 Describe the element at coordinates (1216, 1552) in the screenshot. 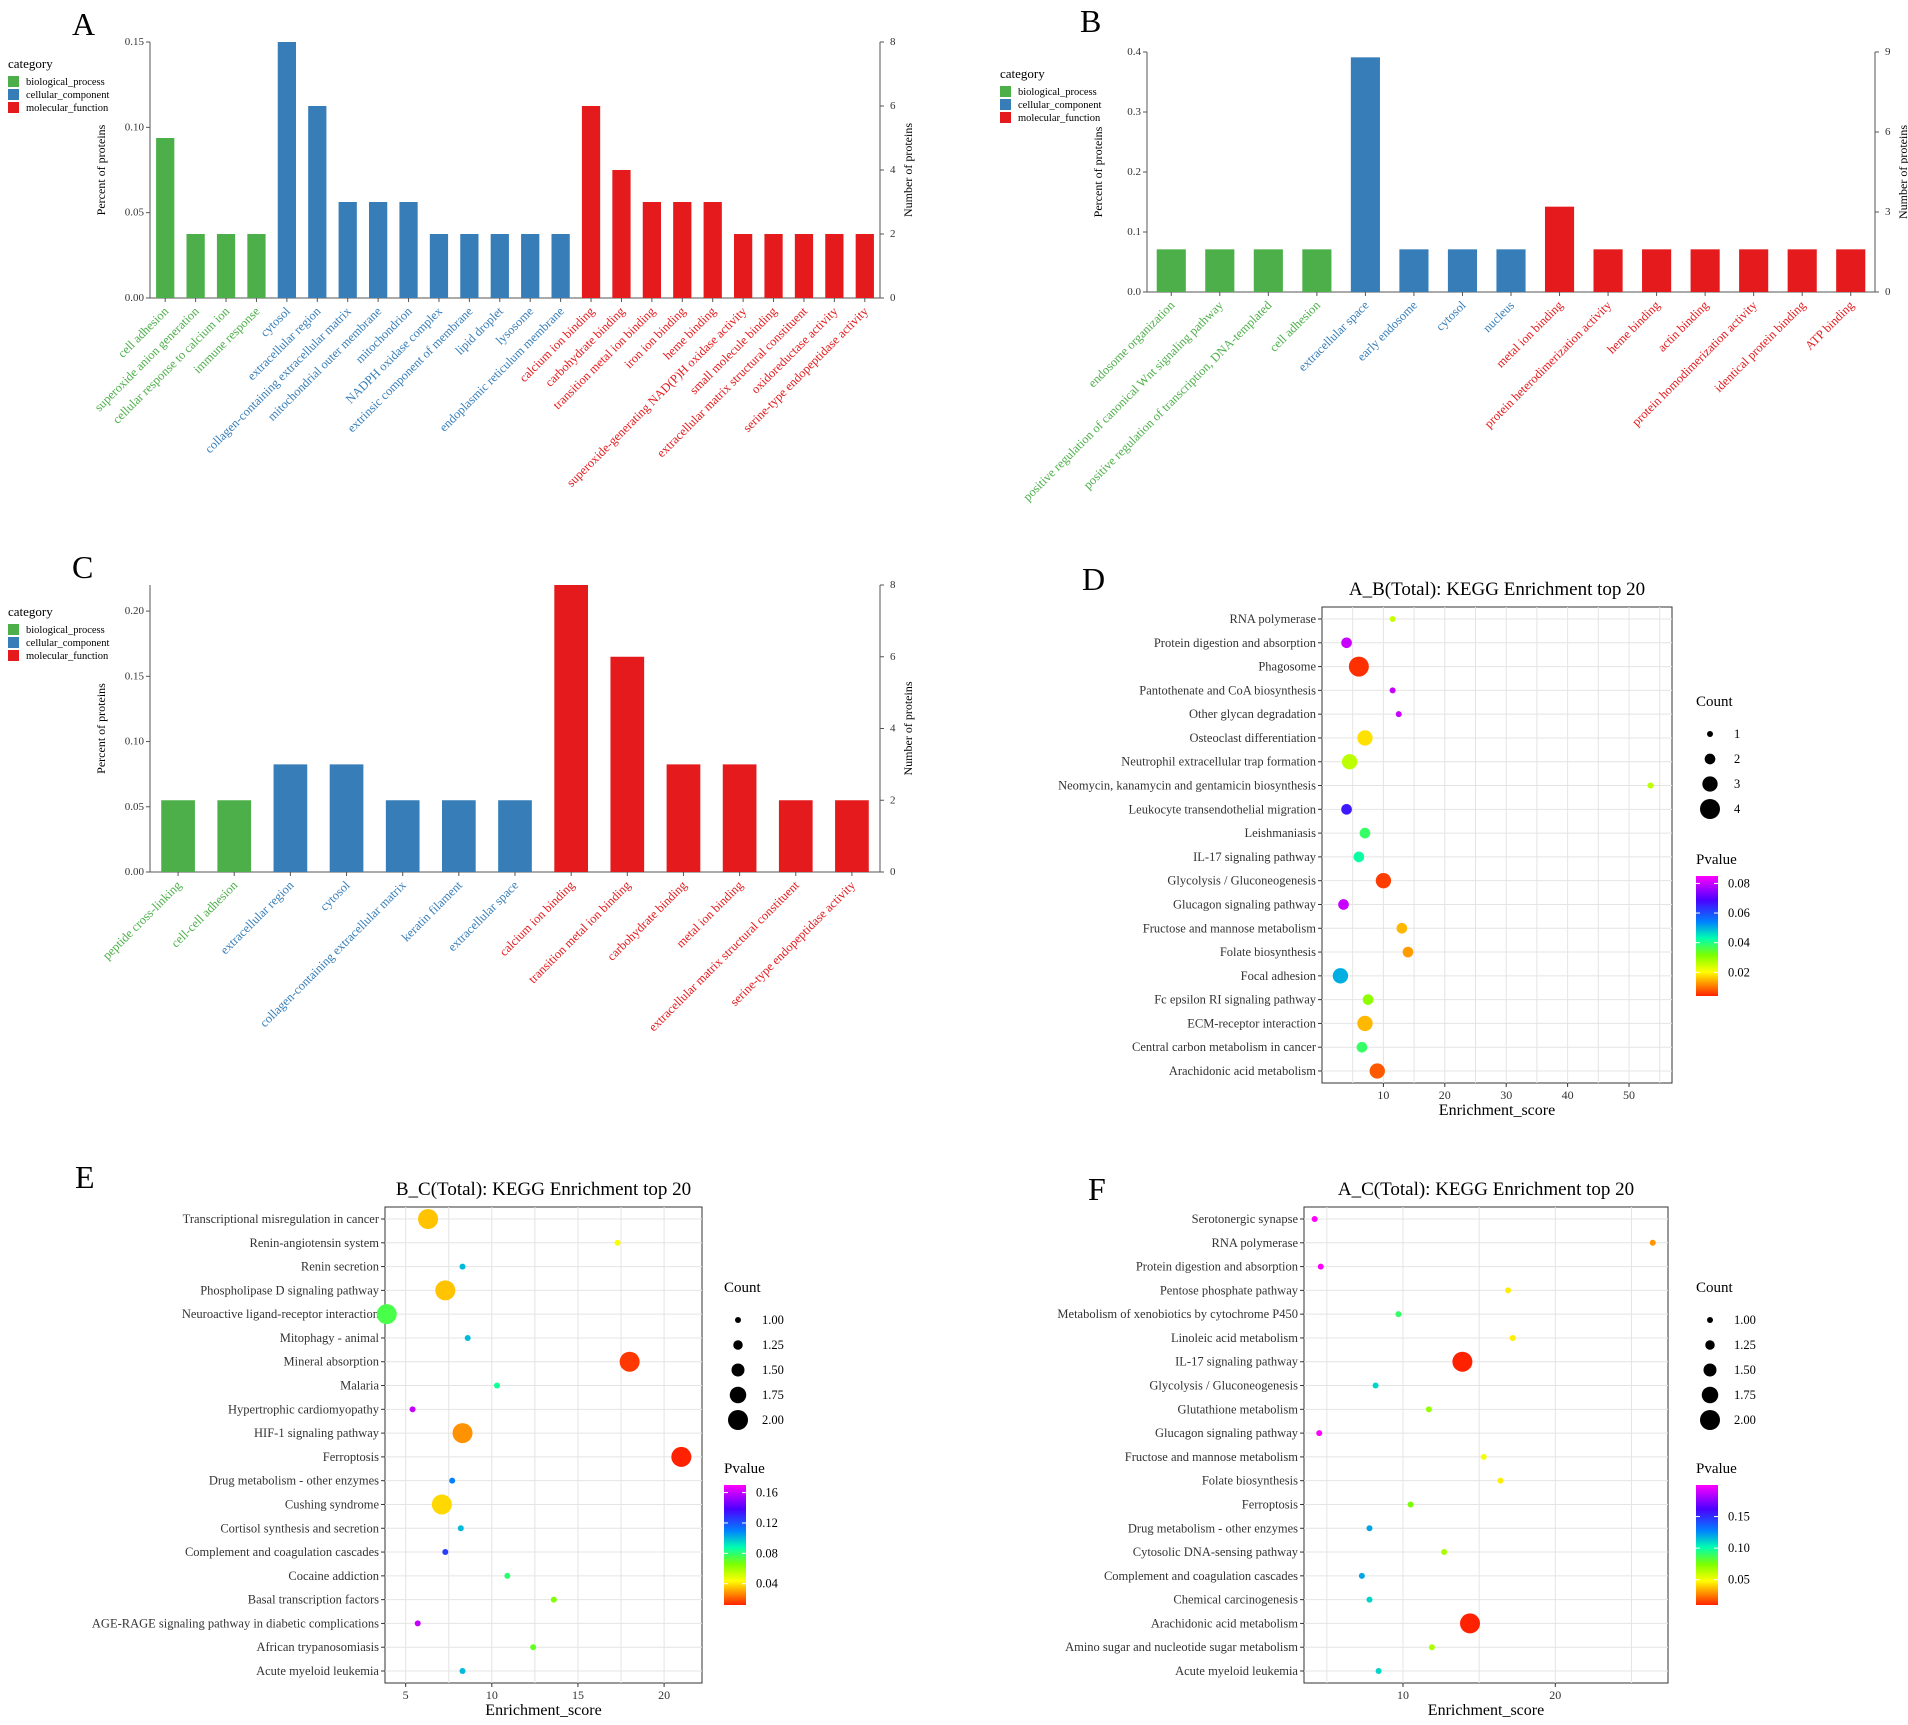

I see `pathway-label: Cytosolic DNA-sensing pathway` at that location.